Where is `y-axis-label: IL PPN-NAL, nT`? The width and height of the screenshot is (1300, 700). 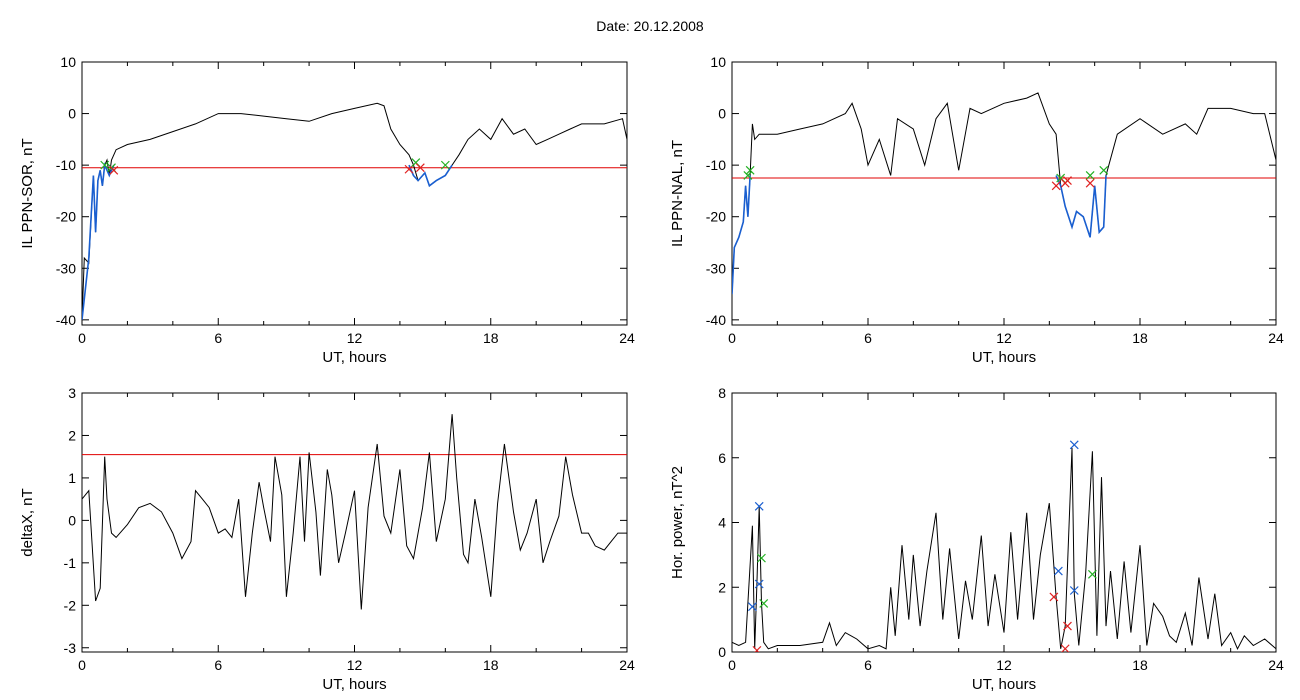 y-axis-label: IL PPN-NAL, nT is located at coordinates (677, 193).